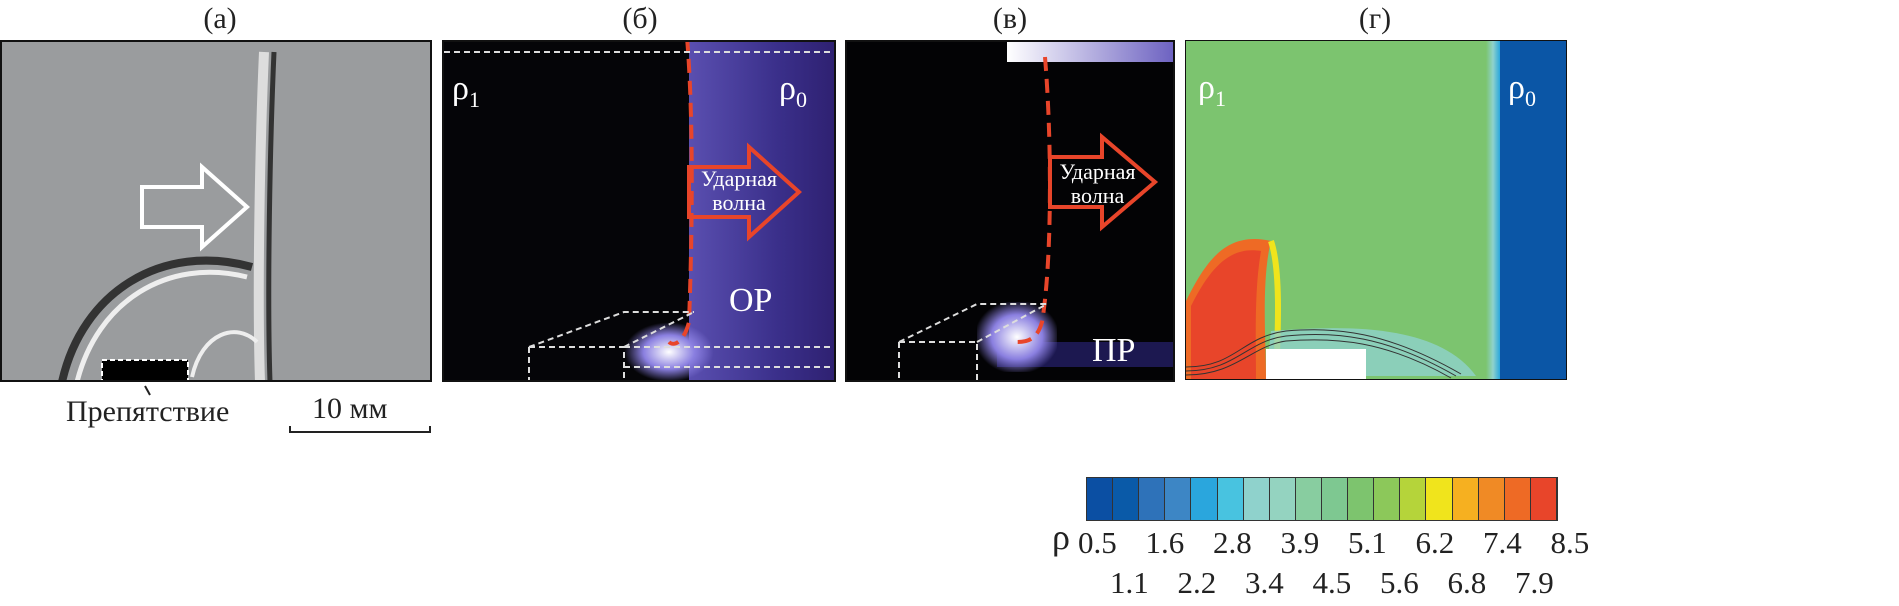 The image size is (1899, 606). What do you see at coordinates (1375, 18) in the screenshot?
I see `panel-d-label: (г)` at bounding box center [1375, 18].